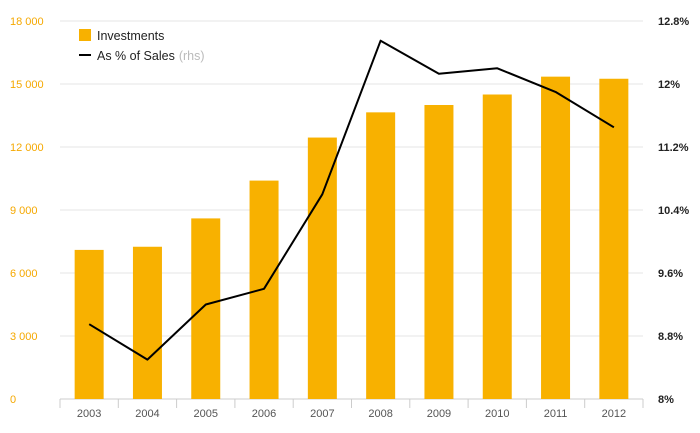 Image resolution: width=700 pixels, height=433 pixels. Describe the element at coordinates (351, 414) in the screenshot. I see `x-axis-labels: 2003 2004 2005 2006 2007 2008 2009 2010 2011 2012` at that location.